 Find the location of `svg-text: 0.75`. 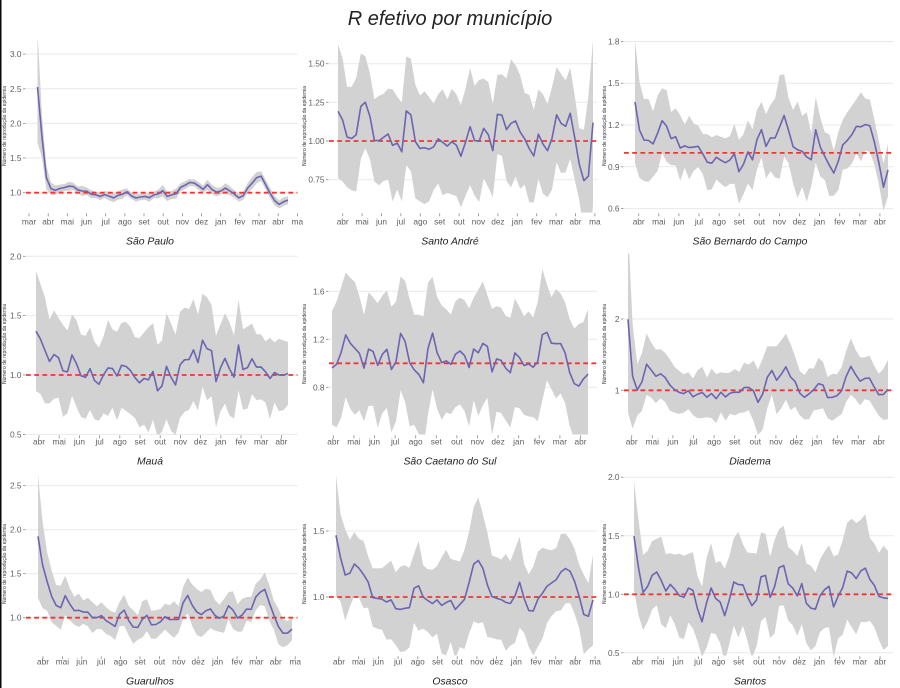

svg-text: 0.75 is located at coordinates (316, 180).